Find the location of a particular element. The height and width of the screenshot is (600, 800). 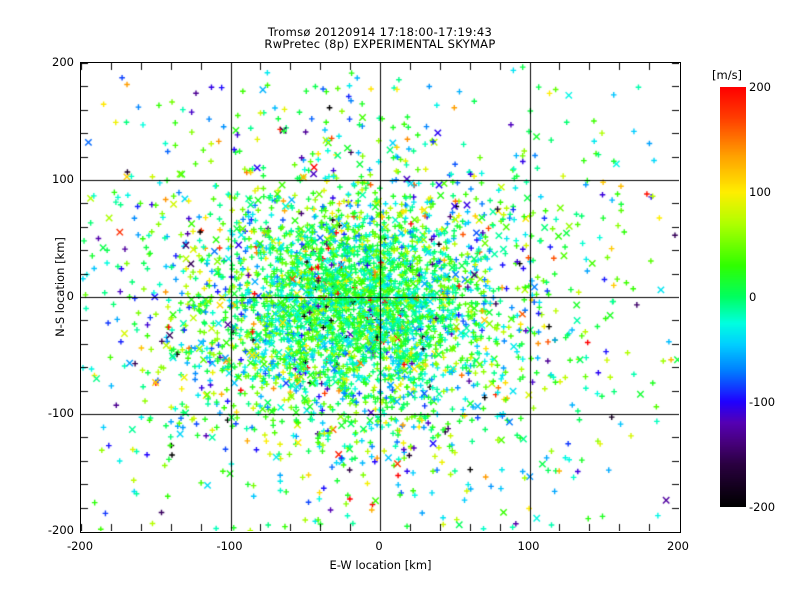

title-line-1: Tromsø 20120914 17:18:00-17:19:43 is located at coordinates (380, 32).